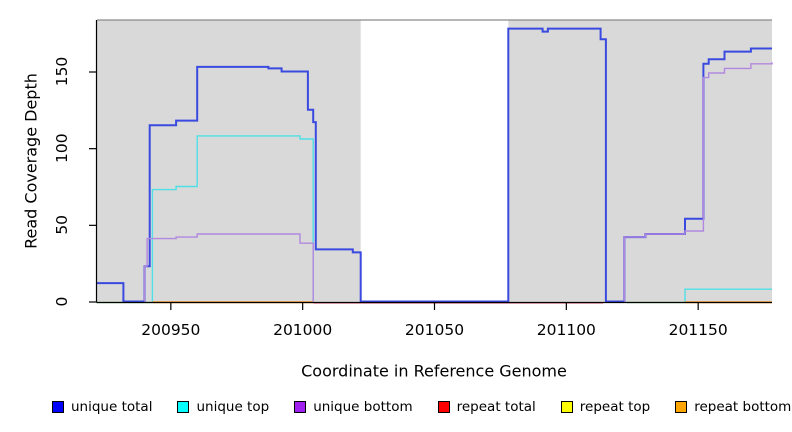  I want to click on legend-label: unique bottom, so click(363, 407).